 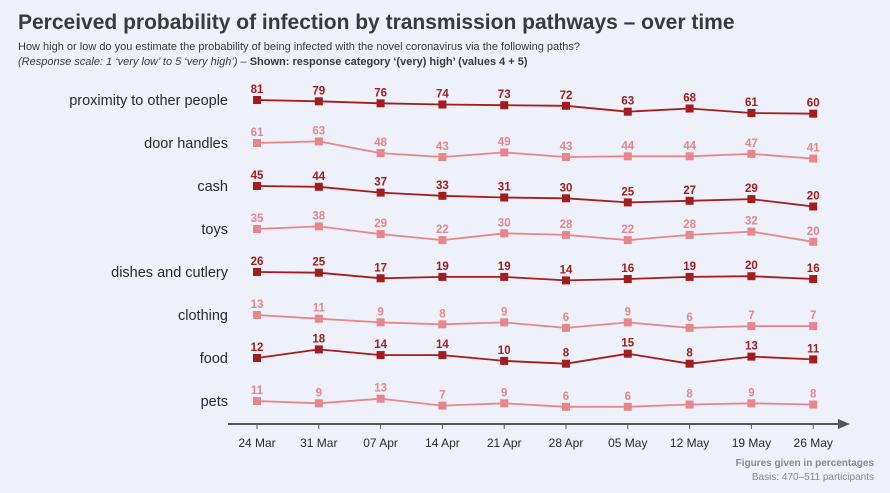 I want to click on category-label: toys, so click(x=214, y=230).